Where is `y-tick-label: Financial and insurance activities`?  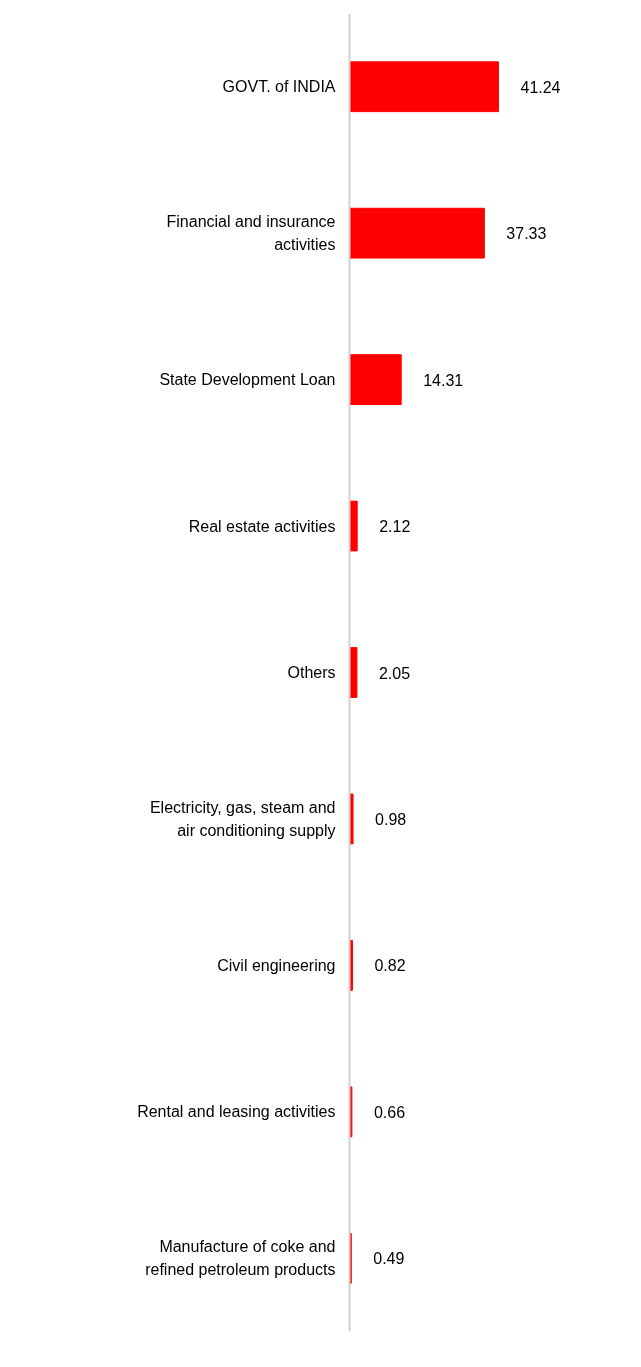 y-tick-label: Financial and insurance activities is located at coordinates (251, 233).